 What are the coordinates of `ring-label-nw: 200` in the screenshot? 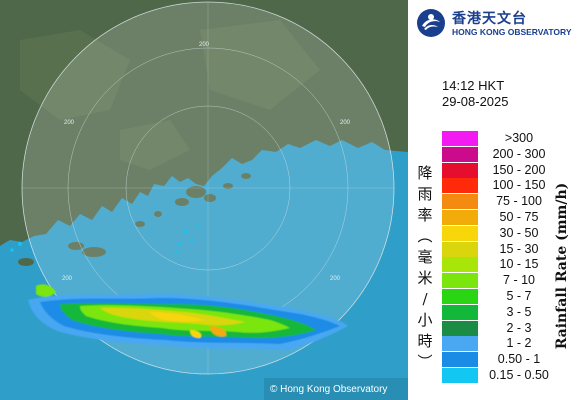 It's located at (69, 123).